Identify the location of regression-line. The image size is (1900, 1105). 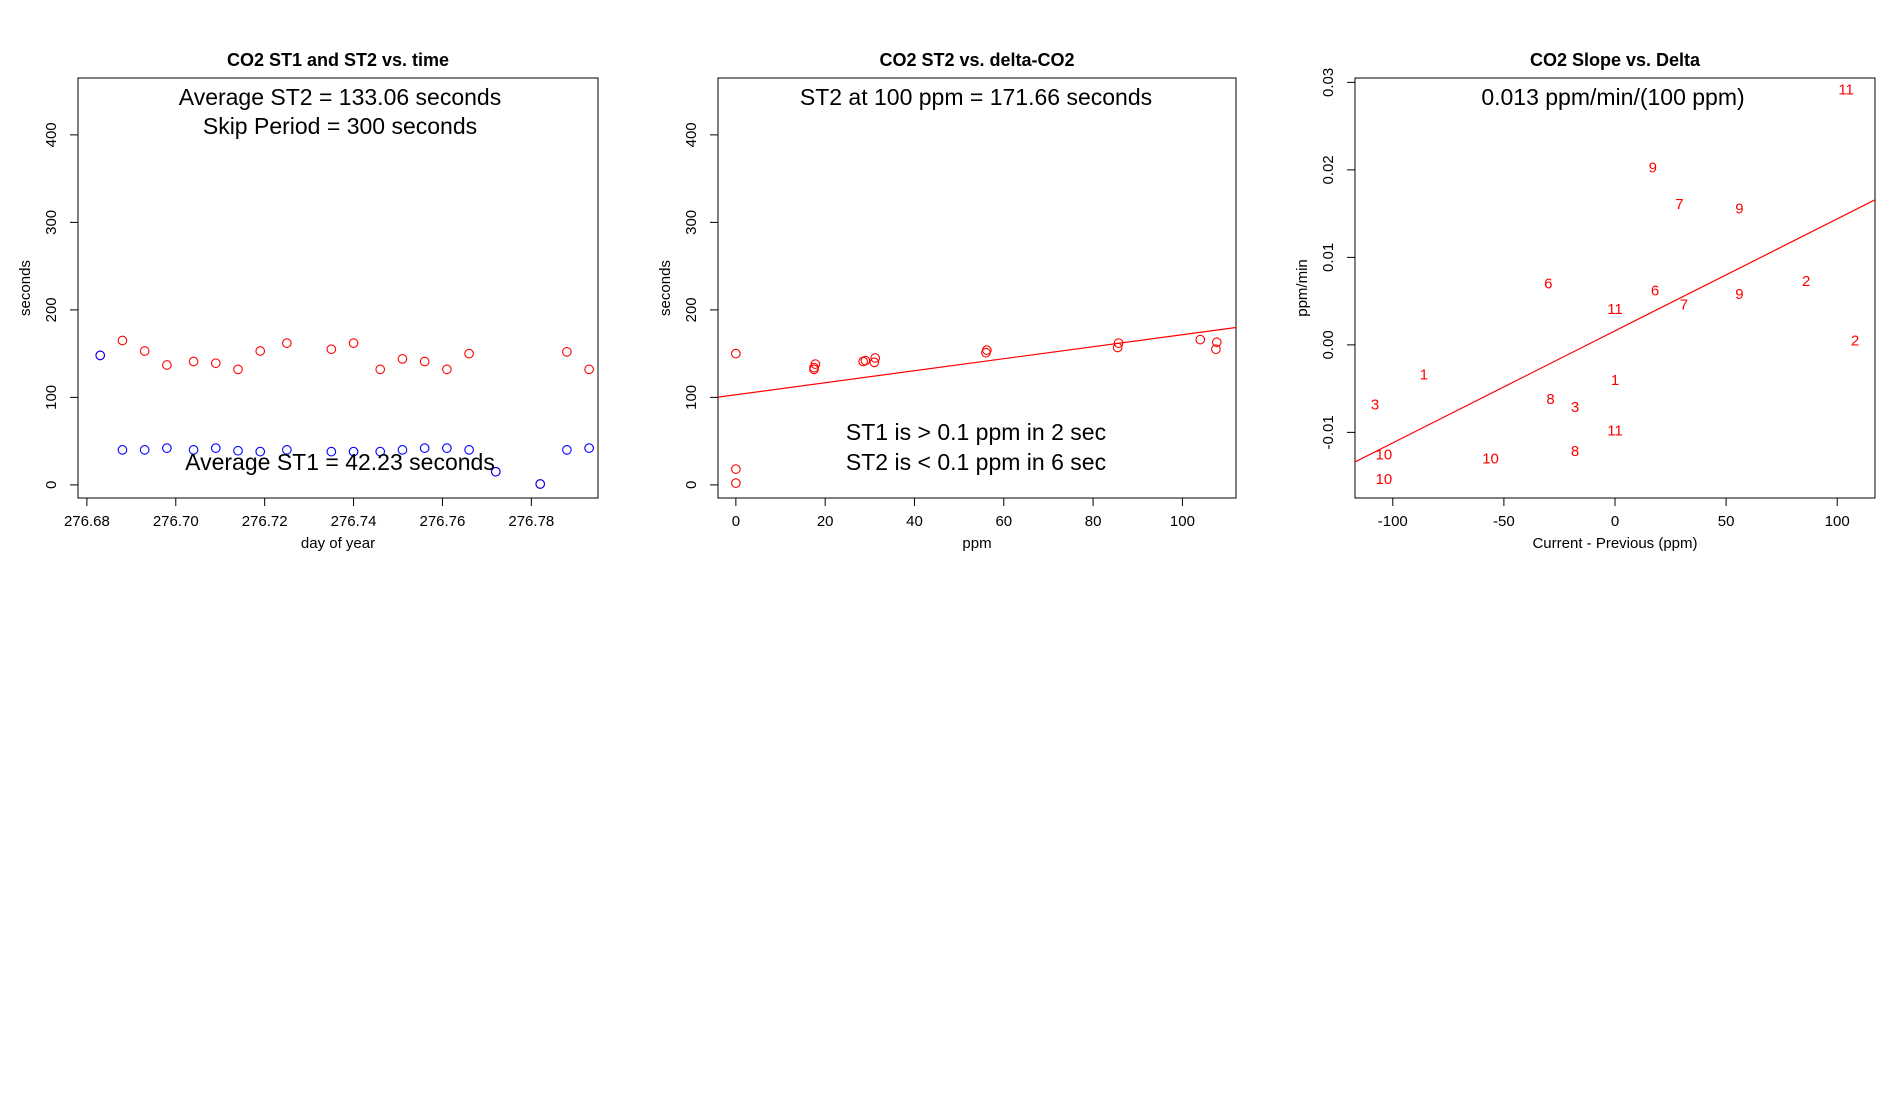
(977, 362).